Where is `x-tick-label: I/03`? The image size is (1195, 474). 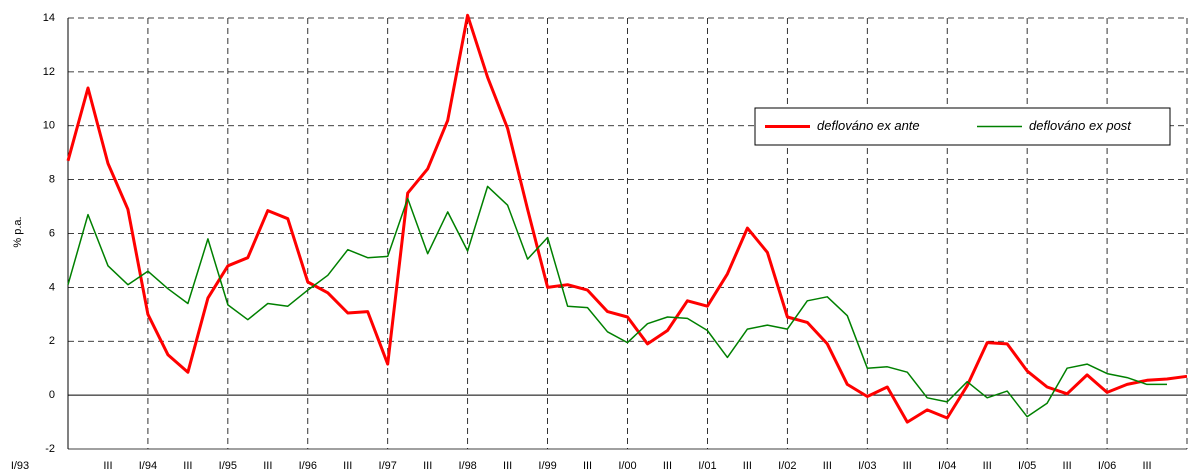 x-tick-label: I/03 is located at coordinates (867, 466).